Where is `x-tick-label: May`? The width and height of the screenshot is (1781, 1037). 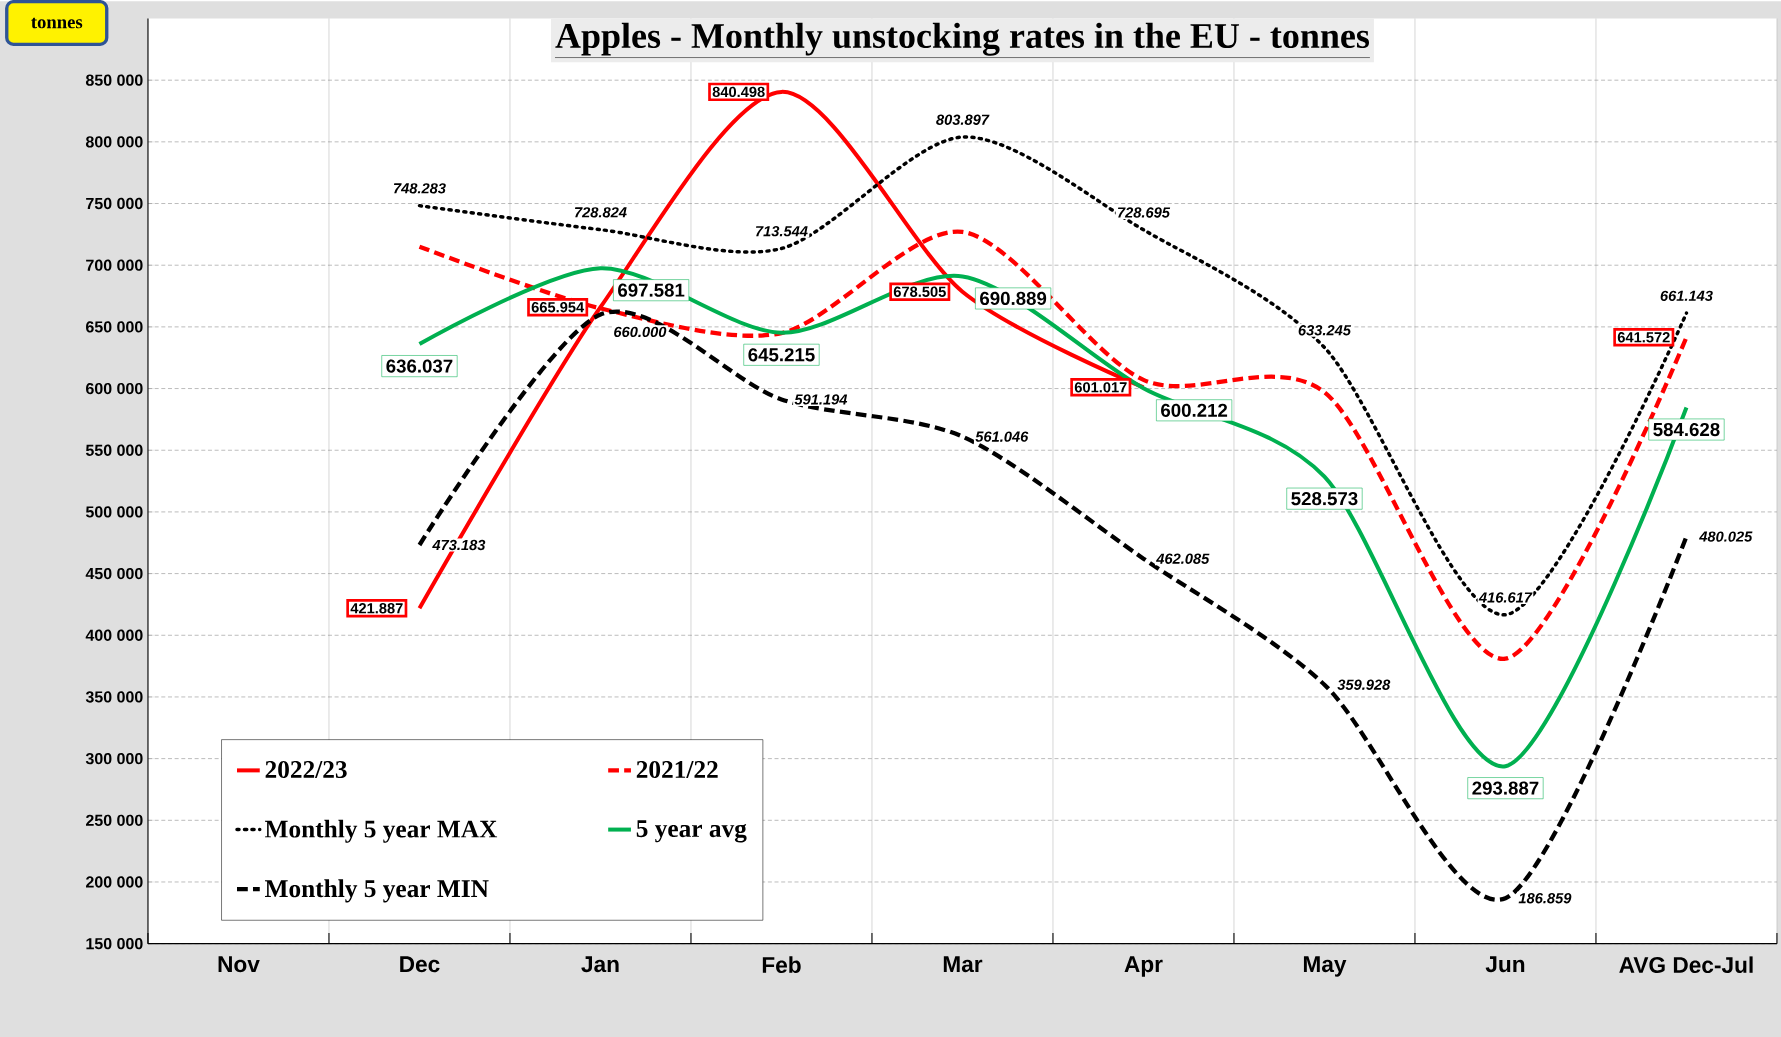 x-tick-label: May is located at coordinates (1325, 966).